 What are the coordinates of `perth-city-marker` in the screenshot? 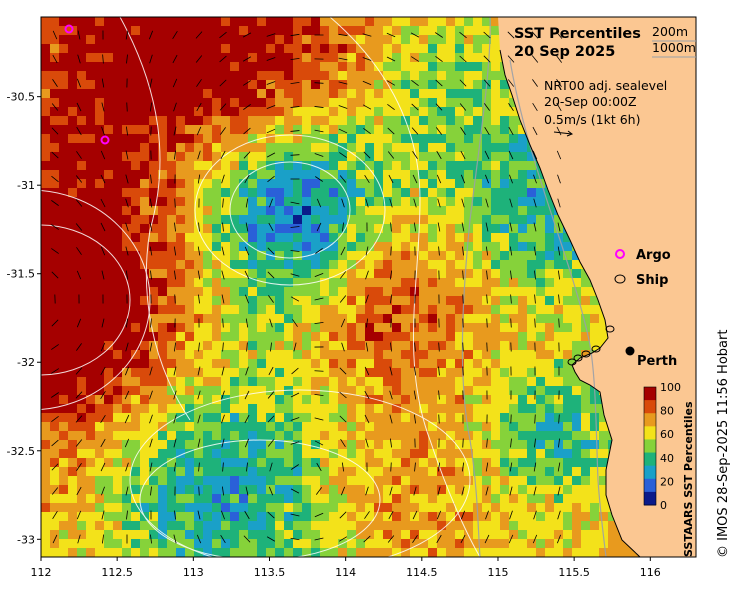 It's located at (630, 351).